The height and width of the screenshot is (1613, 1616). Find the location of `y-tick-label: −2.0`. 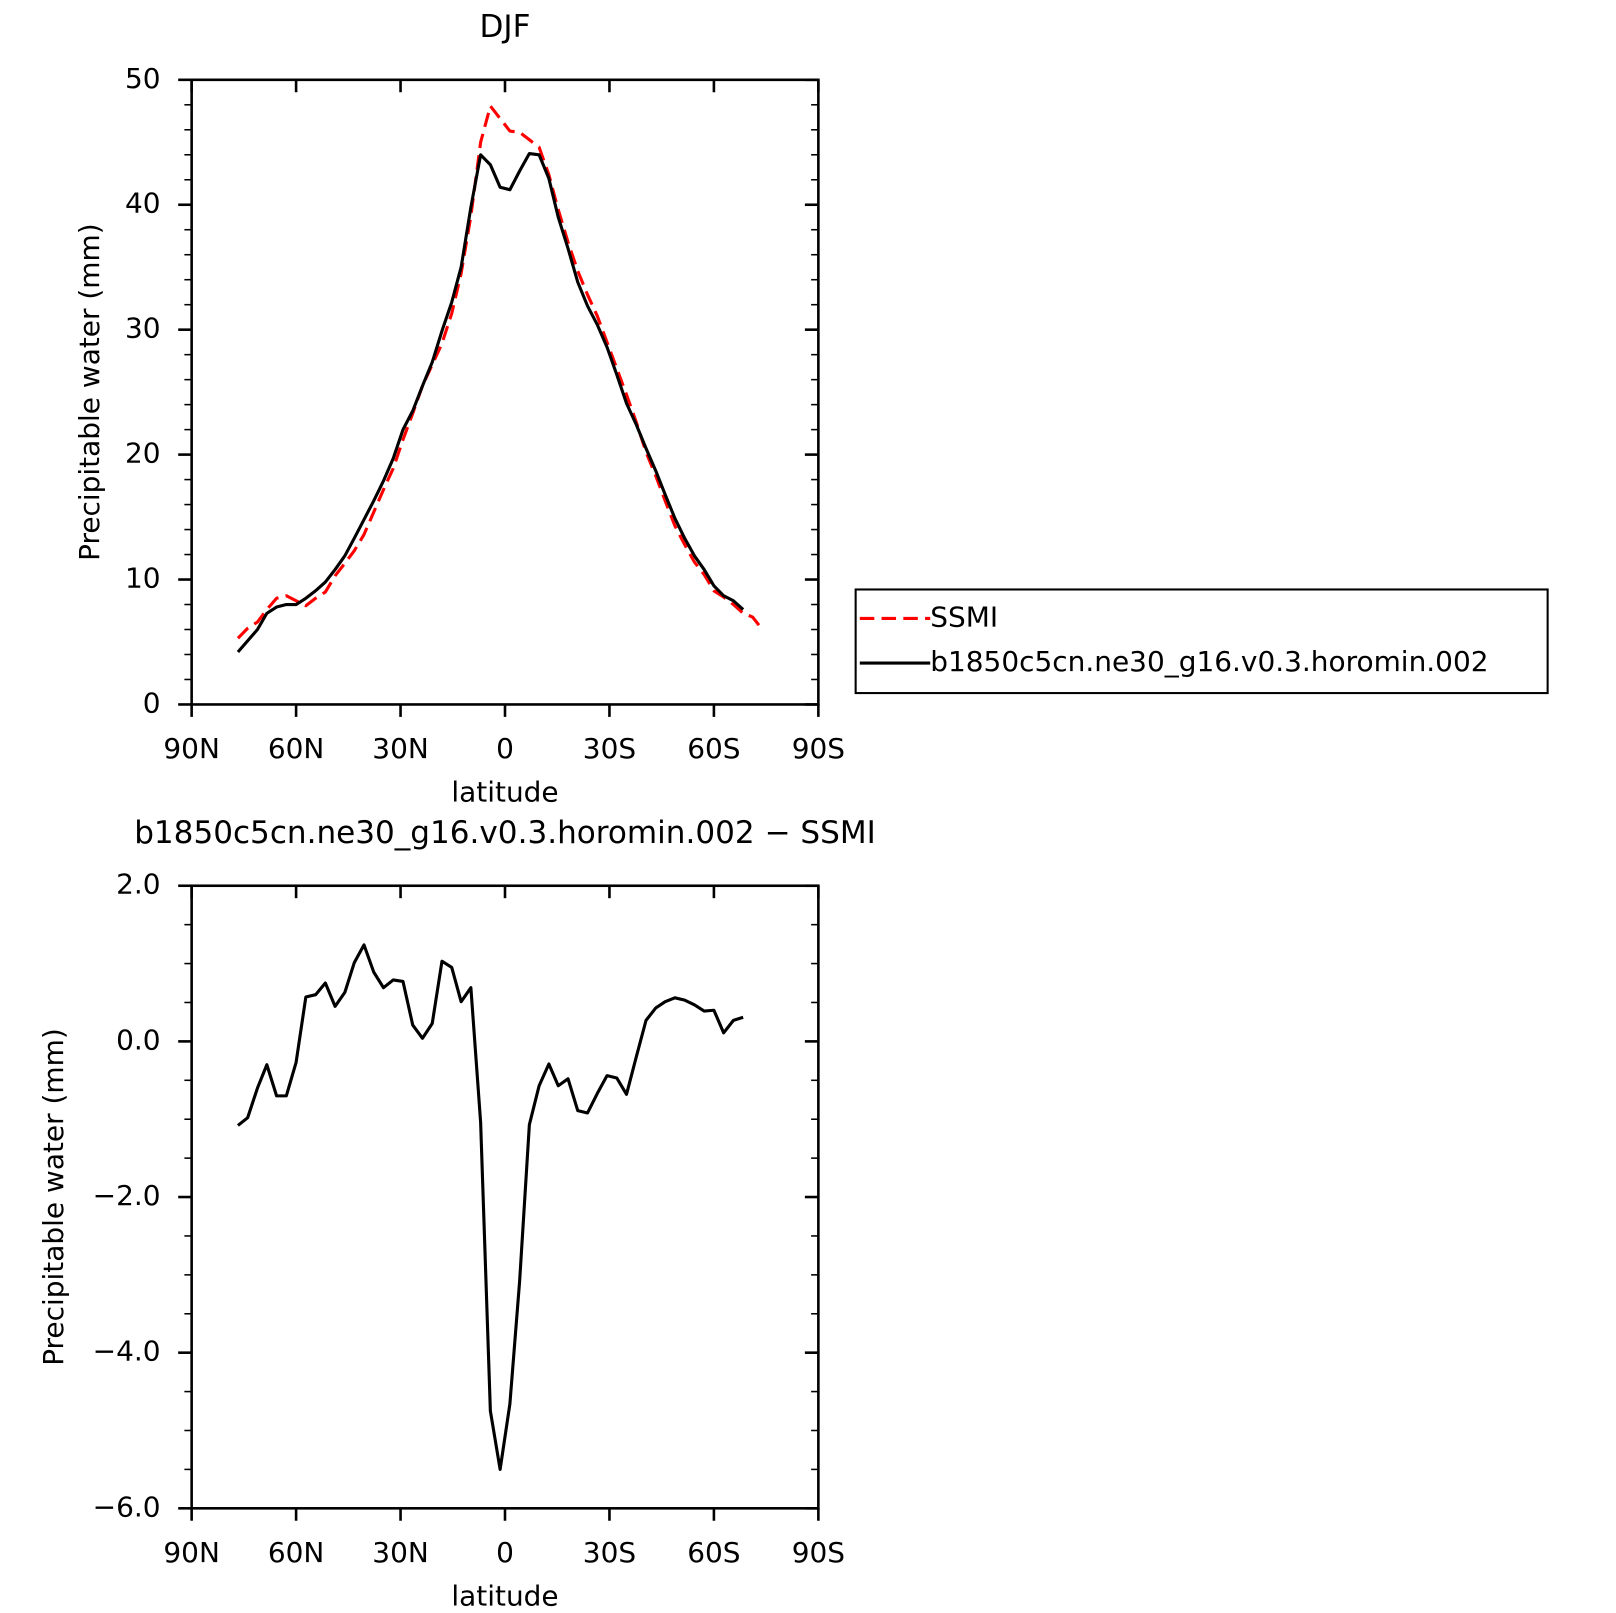

y-tick-label: −2.0 is located at coordinates (127, 1195).